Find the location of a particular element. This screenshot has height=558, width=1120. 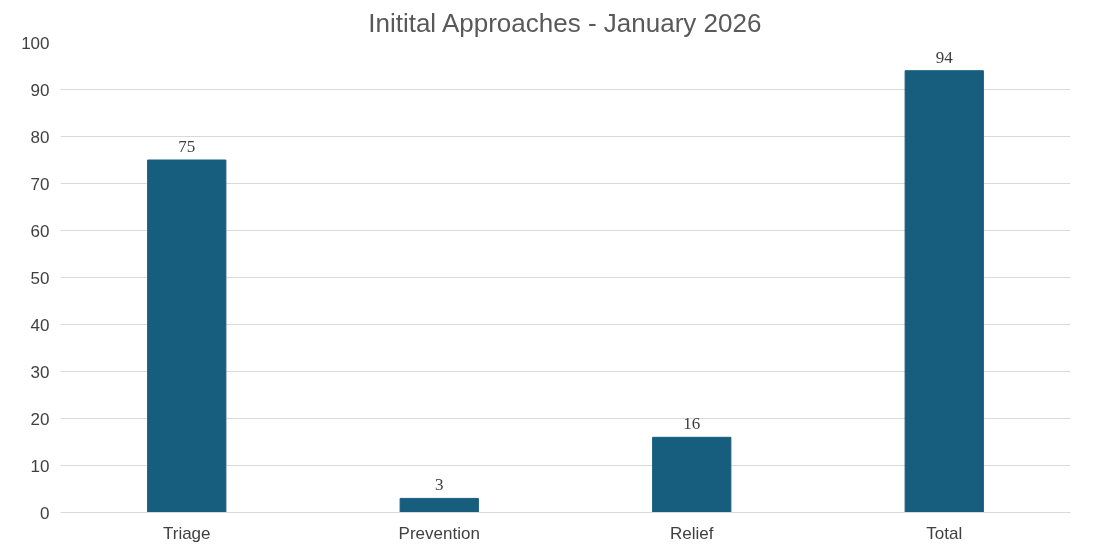

x-tick-label: Prevention is located at coordinates (439, 533).